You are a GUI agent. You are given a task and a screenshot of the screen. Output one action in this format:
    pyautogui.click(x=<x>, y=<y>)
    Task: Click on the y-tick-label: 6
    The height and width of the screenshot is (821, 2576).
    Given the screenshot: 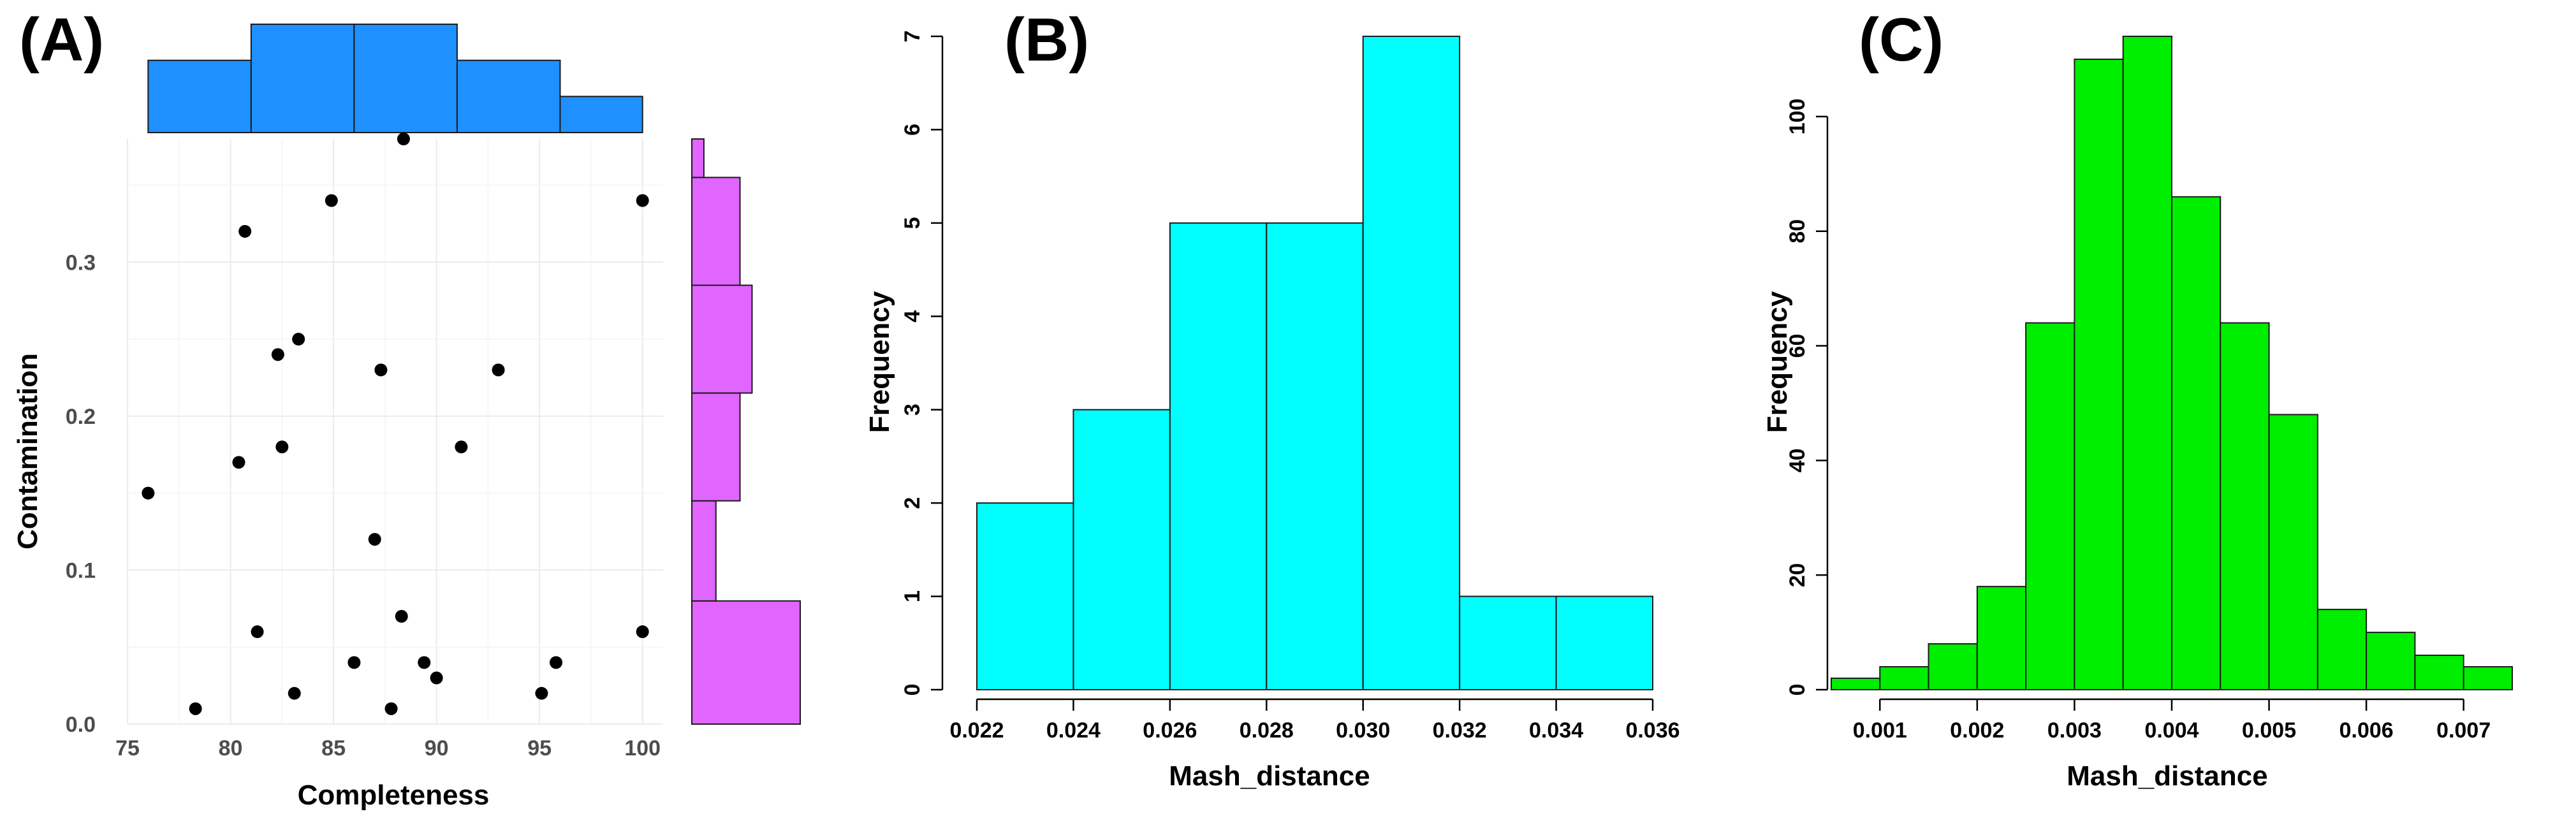 What is the action you would take?
    pyautogui.click(x=913, y=130)
    